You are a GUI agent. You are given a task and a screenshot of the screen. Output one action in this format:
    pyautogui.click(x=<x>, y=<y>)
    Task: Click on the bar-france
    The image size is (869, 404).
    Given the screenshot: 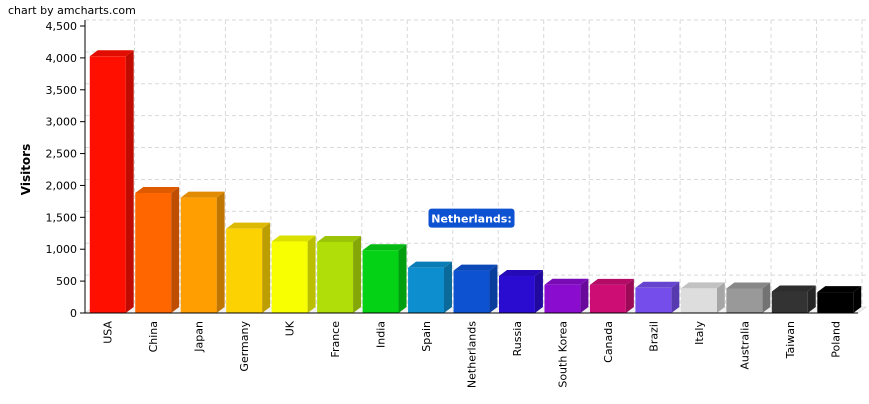 What is the action you would take?
    pyautogui.click(x=339, y=274)
    